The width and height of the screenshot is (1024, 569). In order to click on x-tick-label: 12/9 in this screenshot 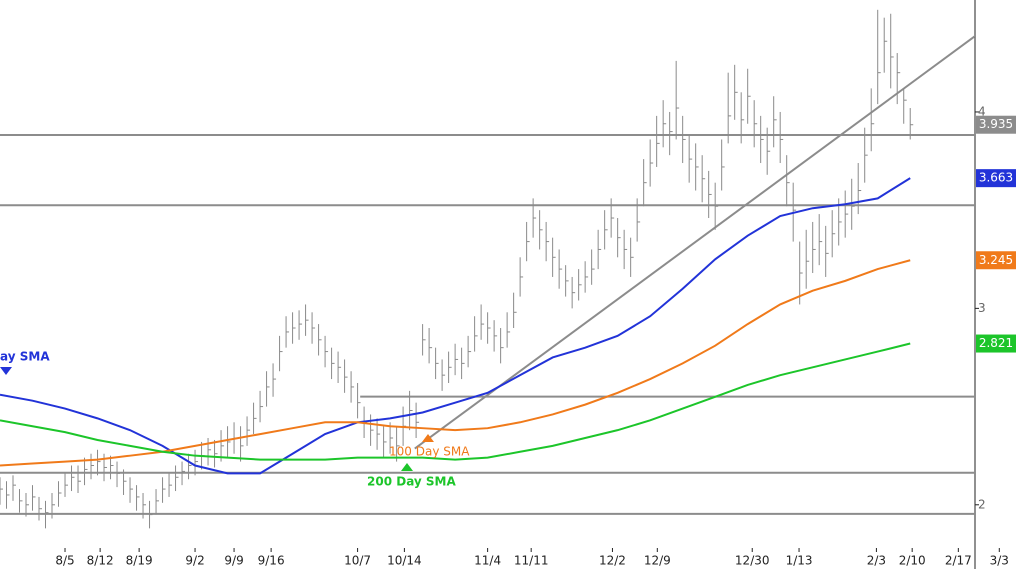, I will do `click(657, 561)`.